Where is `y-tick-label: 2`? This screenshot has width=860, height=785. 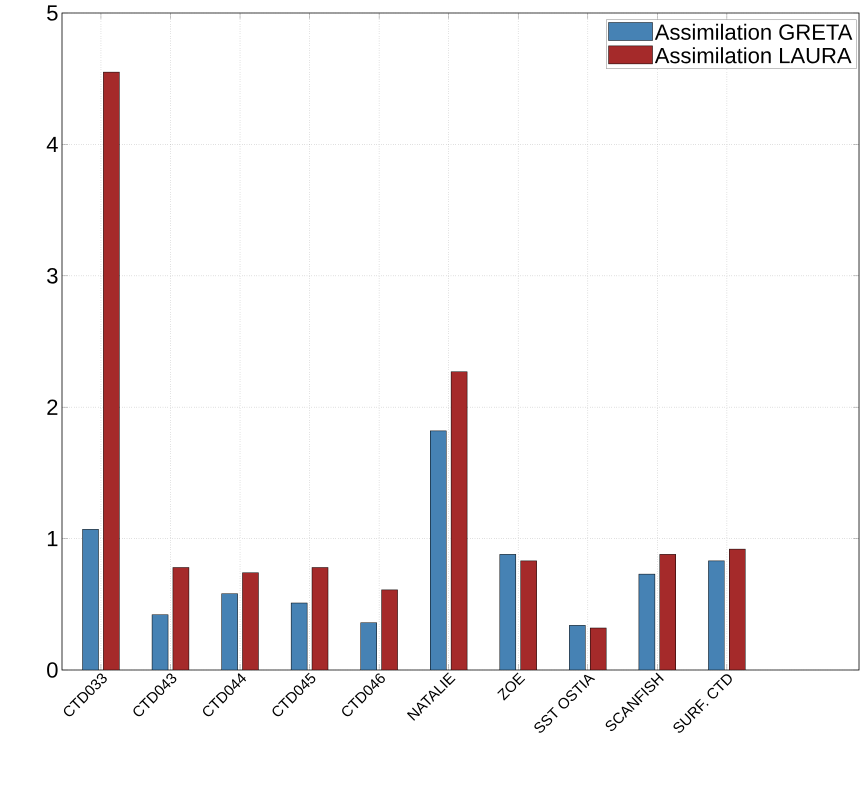 y-tick-label: 2 is located at coordinates (52, 407).